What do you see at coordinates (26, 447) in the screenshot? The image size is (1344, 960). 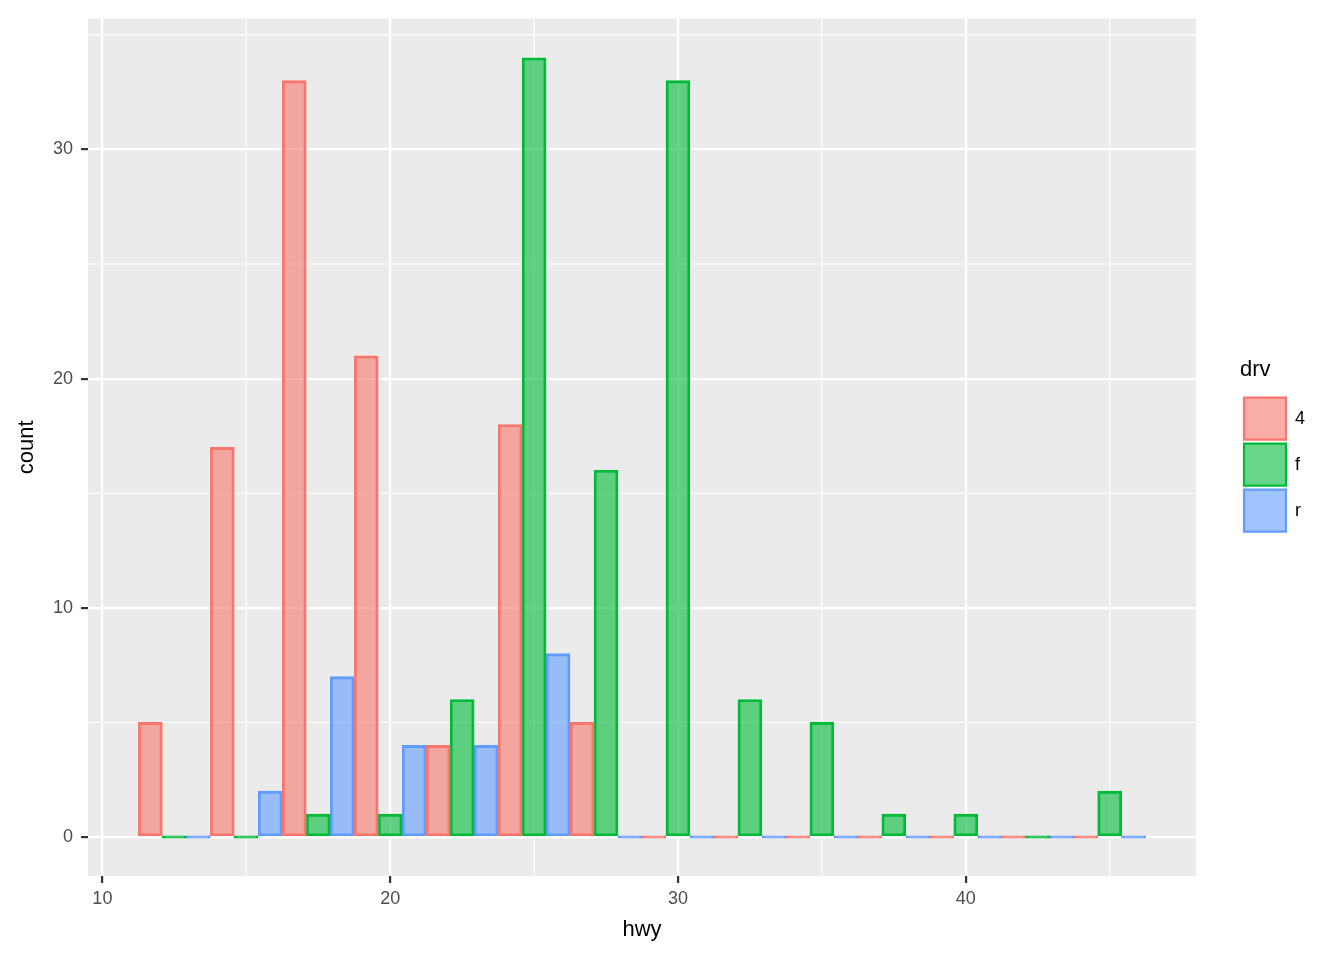 I see `y-axis-title: count` at bounding box center [26, 447].